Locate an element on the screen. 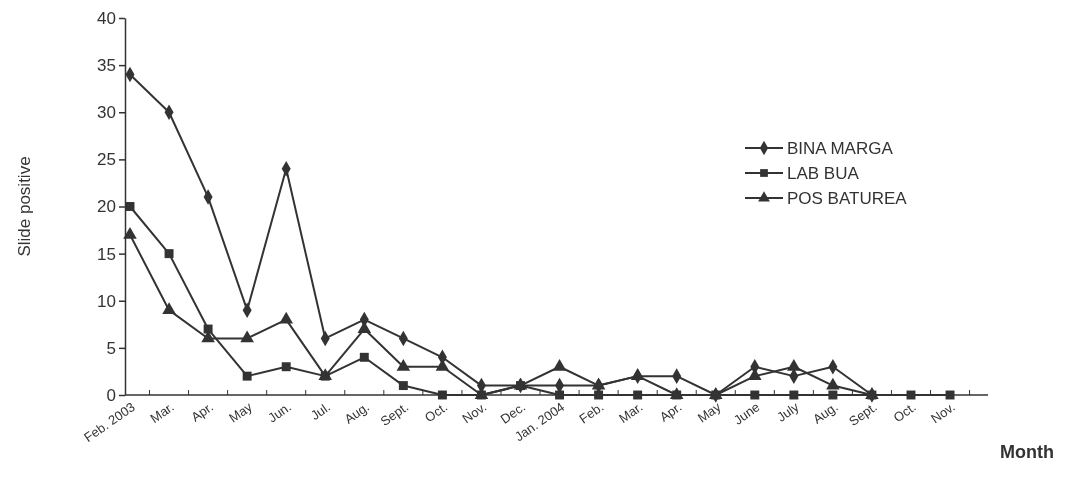 The width and height of the screenshot is (1065, 479). y-tick-label: 15 is located at coordinates (106, 254).